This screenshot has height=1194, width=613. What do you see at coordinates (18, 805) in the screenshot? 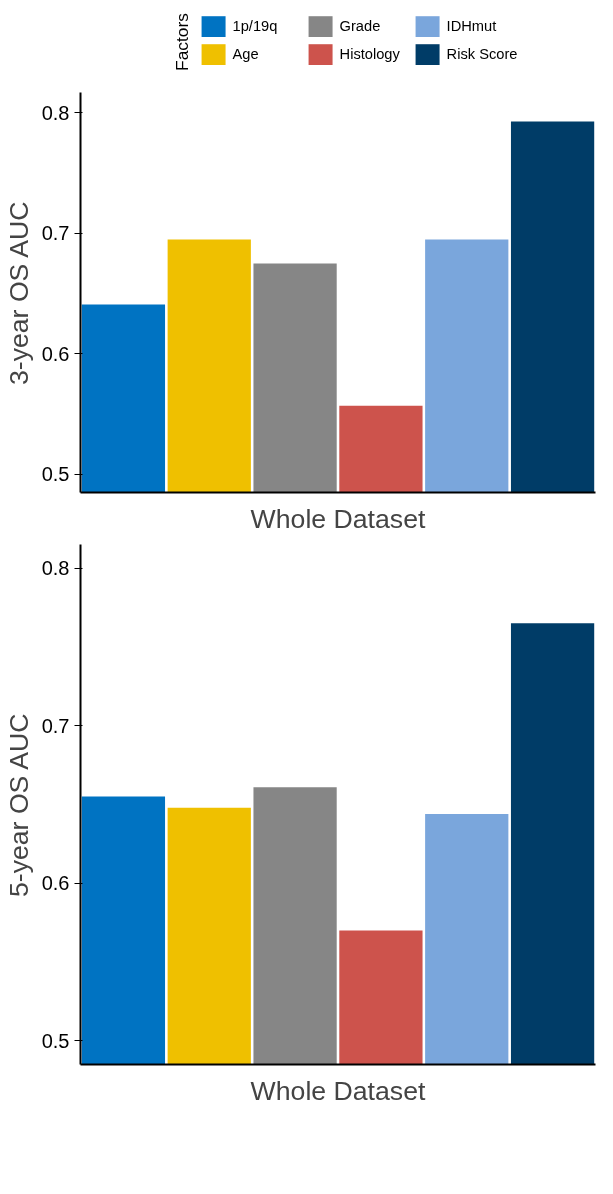
I see `y-axis-title: 5-year OS AUC` at bounding box center [18, 805].